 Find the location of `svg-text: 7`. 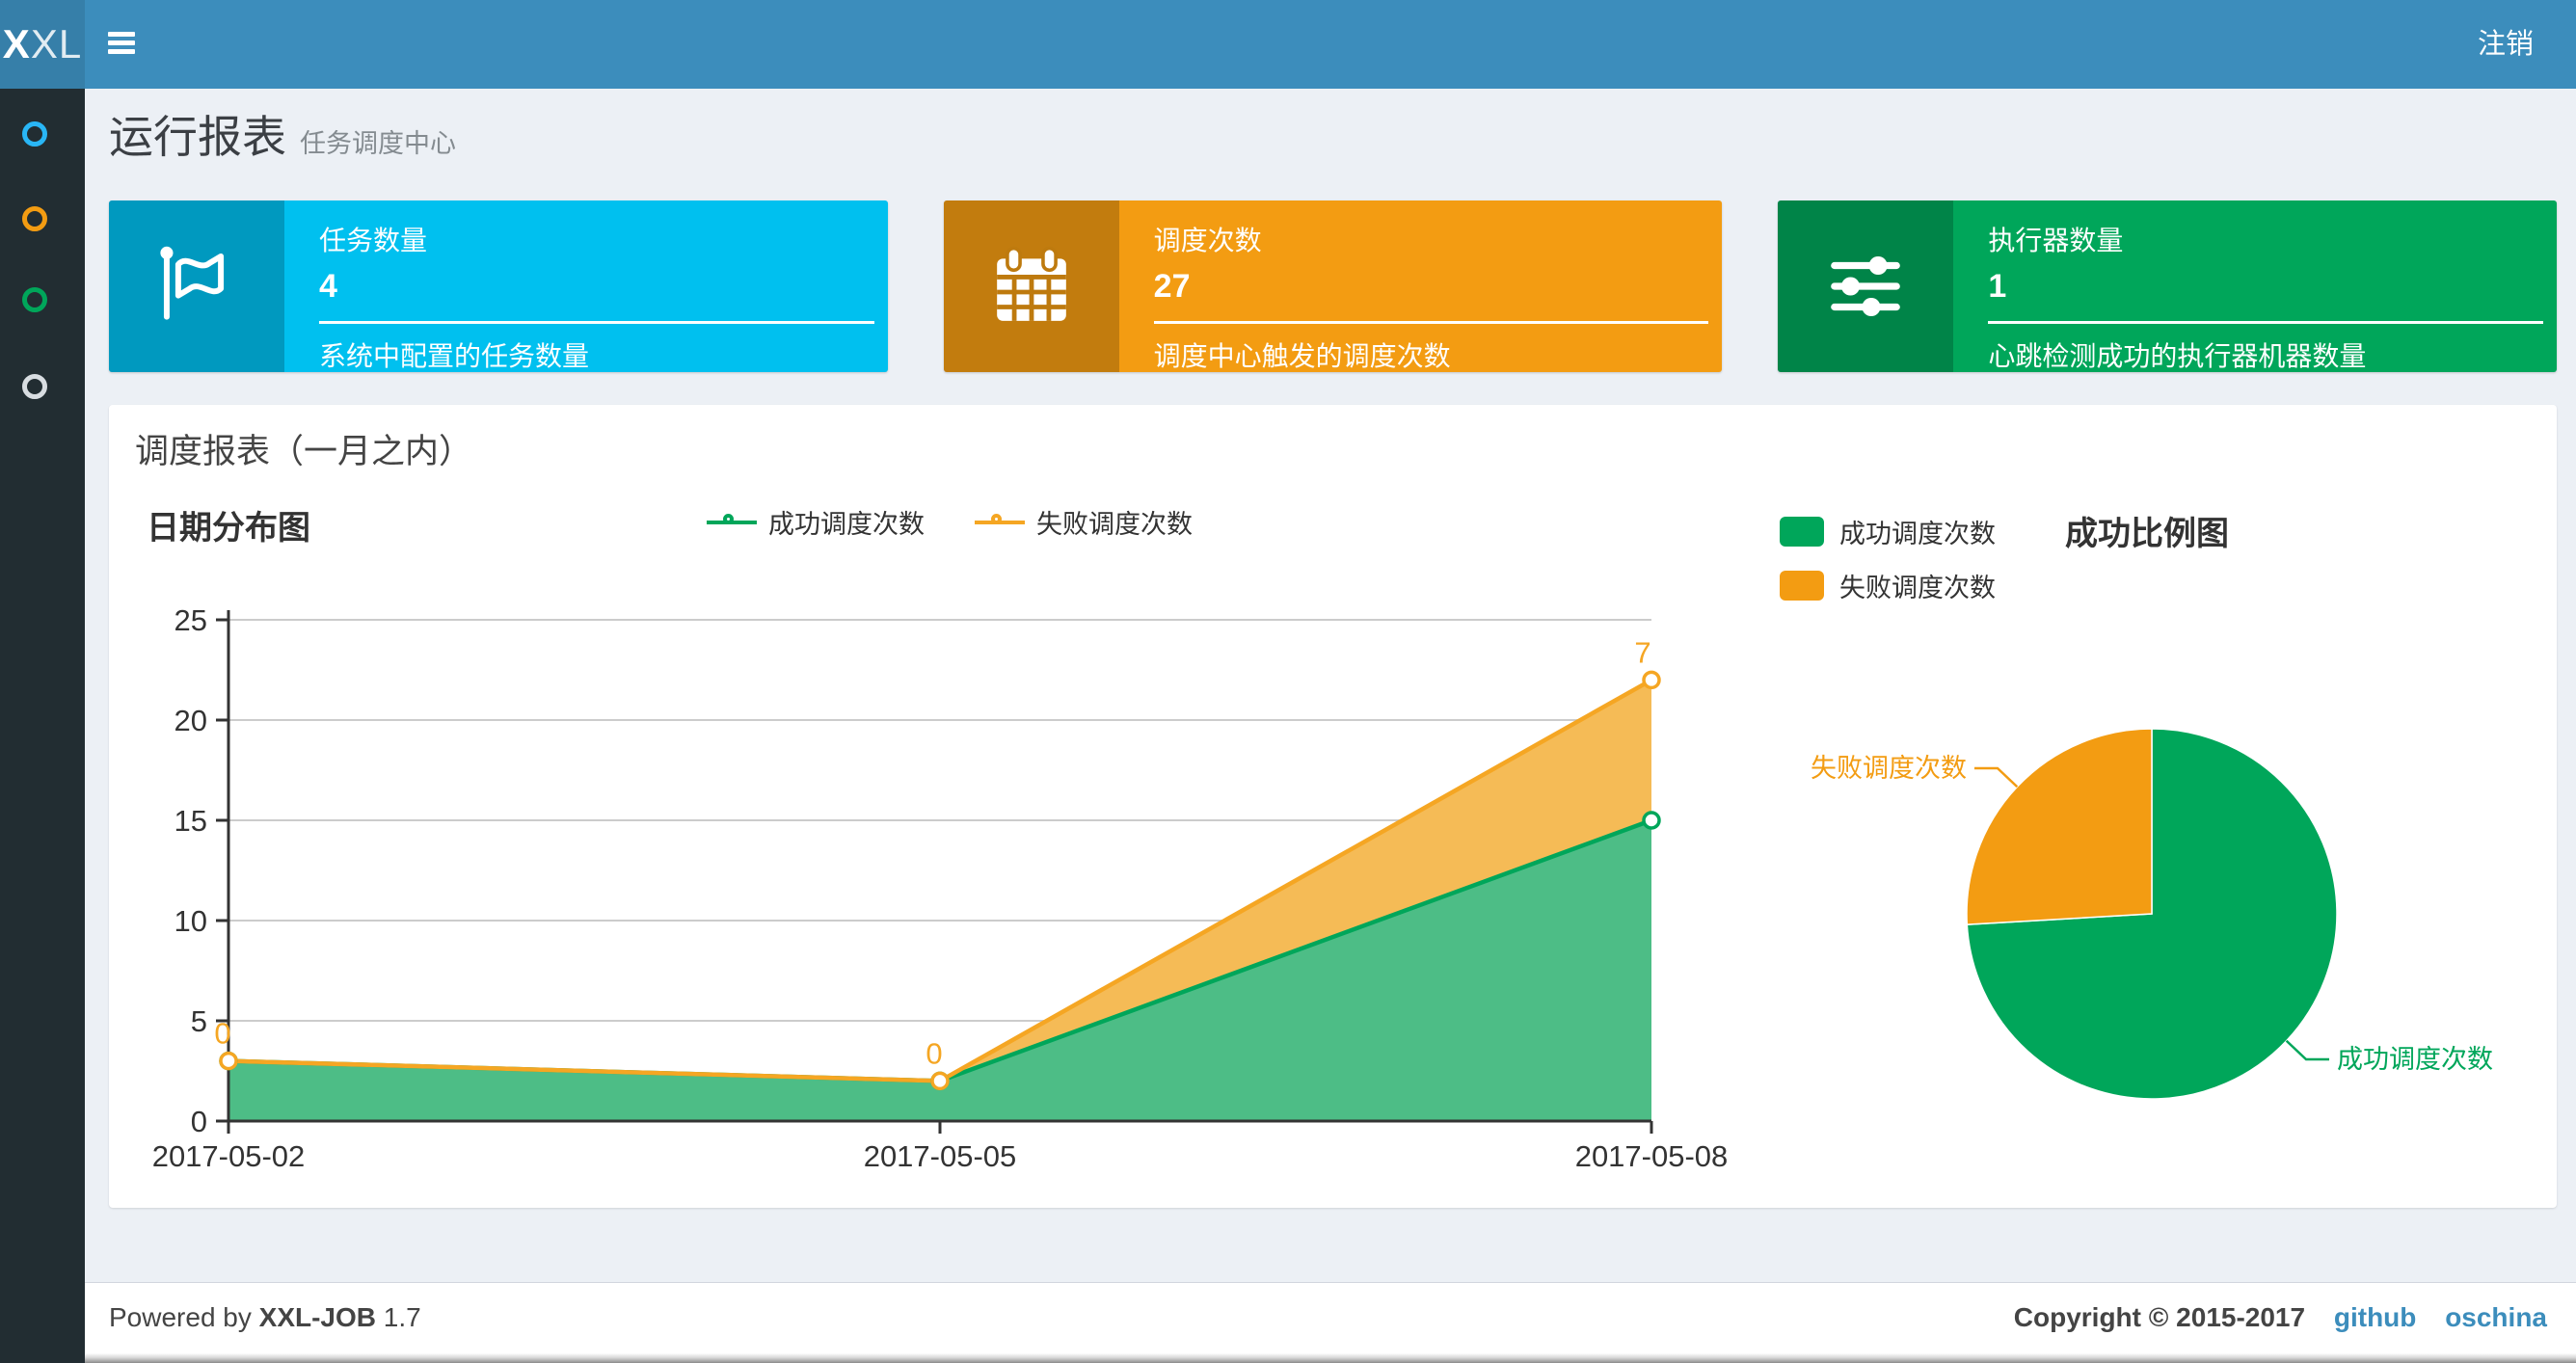

svg-text: 7 is located at coordinates (1642, 652).